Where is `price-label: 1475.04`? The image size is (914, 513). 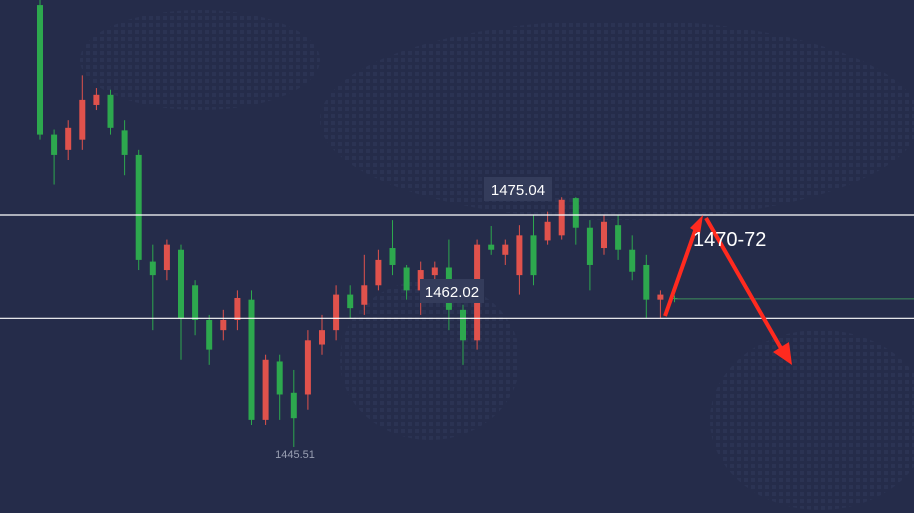 price-label: 1475.04 is located at coordinates (518, 190).